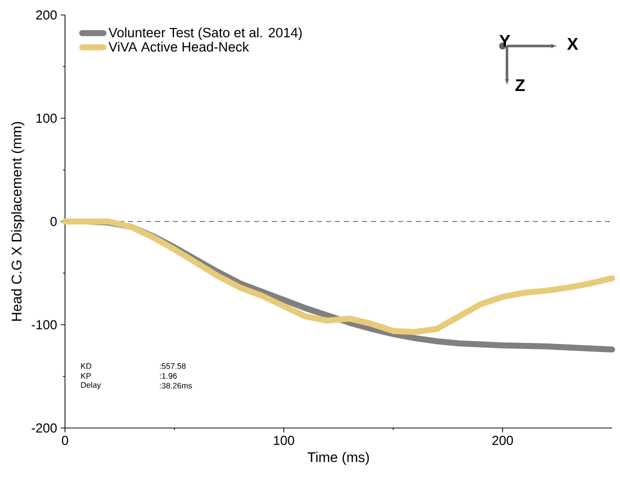 Image resolution: width=620 pixels, height=492 pixels. I want to click on y-tick-label: 200, so click(46, 15).